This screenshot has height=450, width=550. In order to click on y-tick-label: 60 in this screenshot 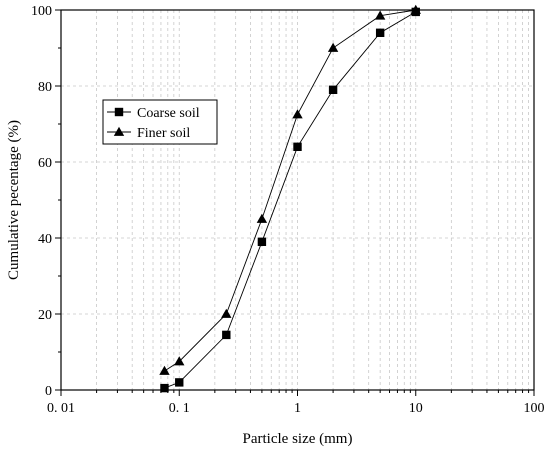, I will do `click(45, 163)`.